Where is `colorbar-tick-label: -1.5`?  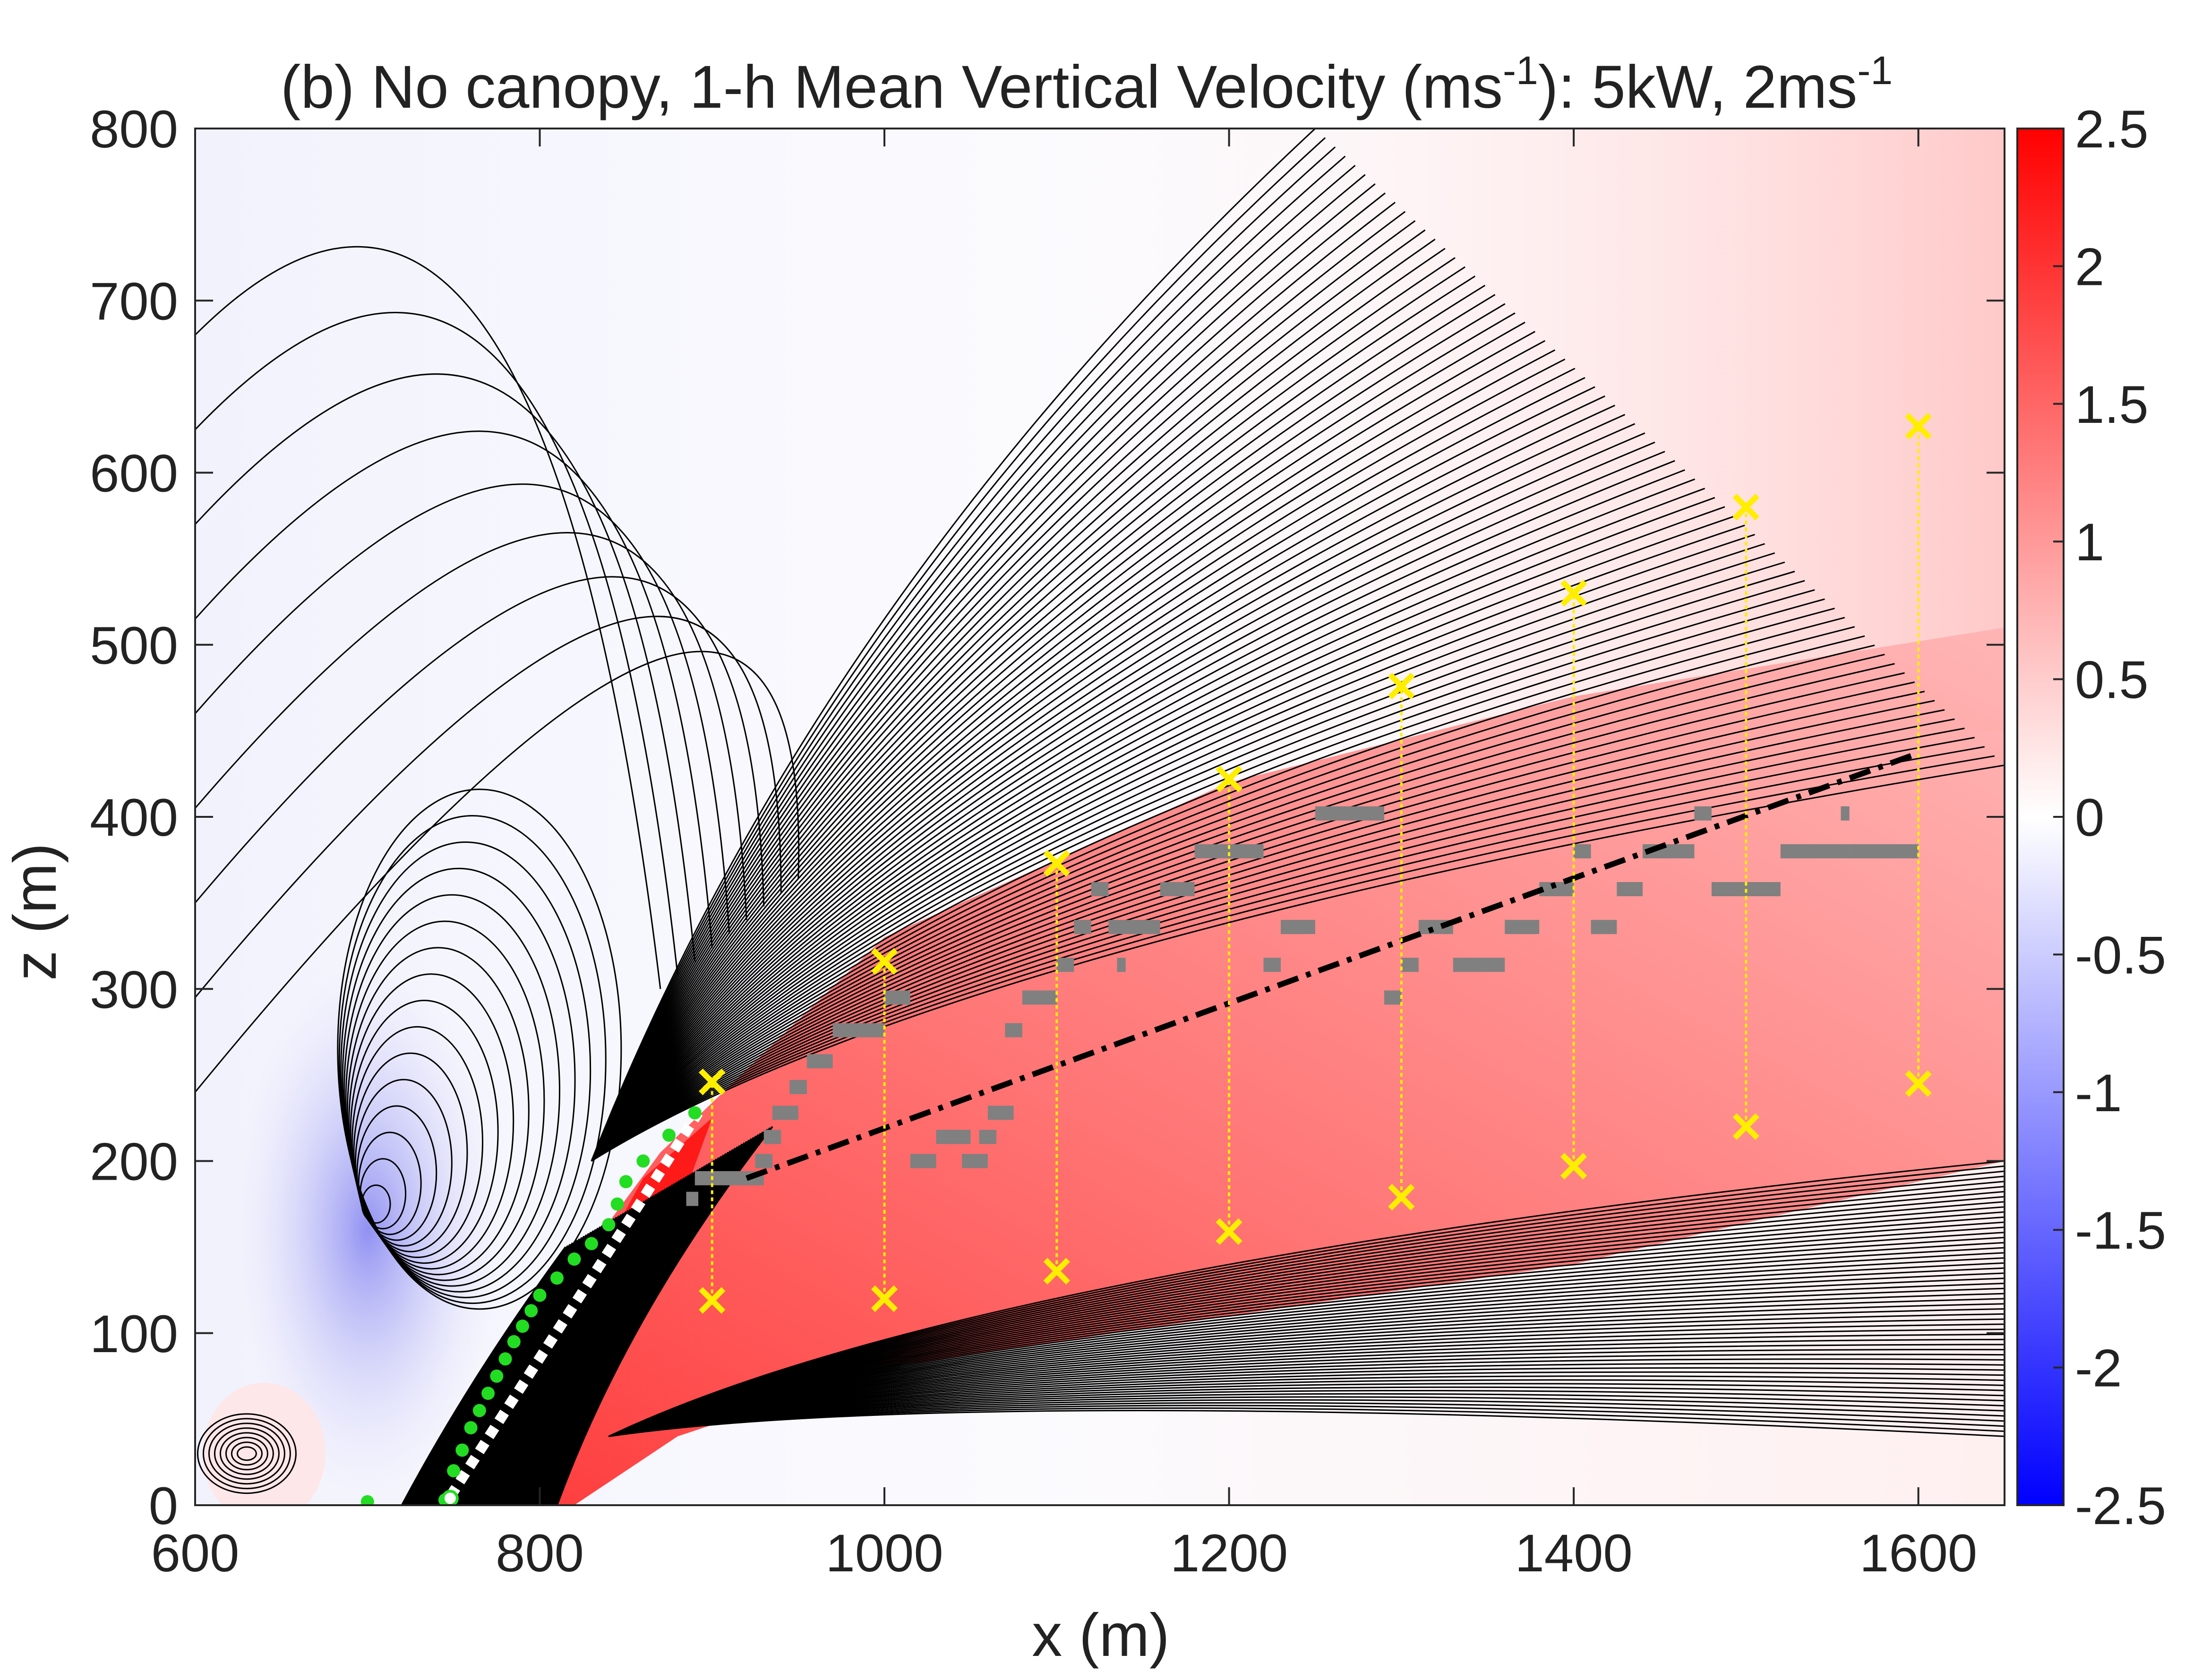 colorbar-tick-label: -1.5 is located at coordinates (2120, 1230).